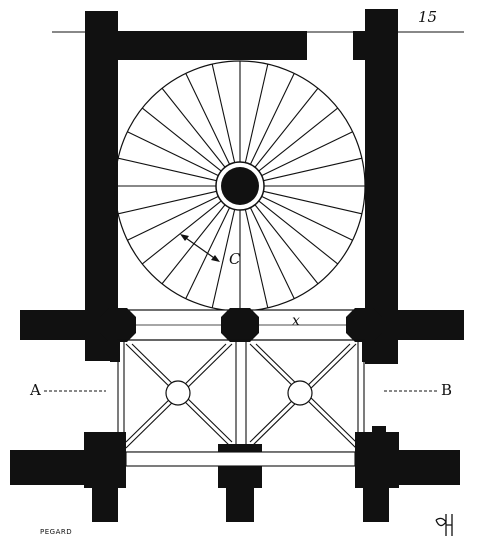 The image size is (484, 554). What do you see at coordinates (211, 45) in the screenshot?
I see `top-wall` at bounding box center [211, 45].